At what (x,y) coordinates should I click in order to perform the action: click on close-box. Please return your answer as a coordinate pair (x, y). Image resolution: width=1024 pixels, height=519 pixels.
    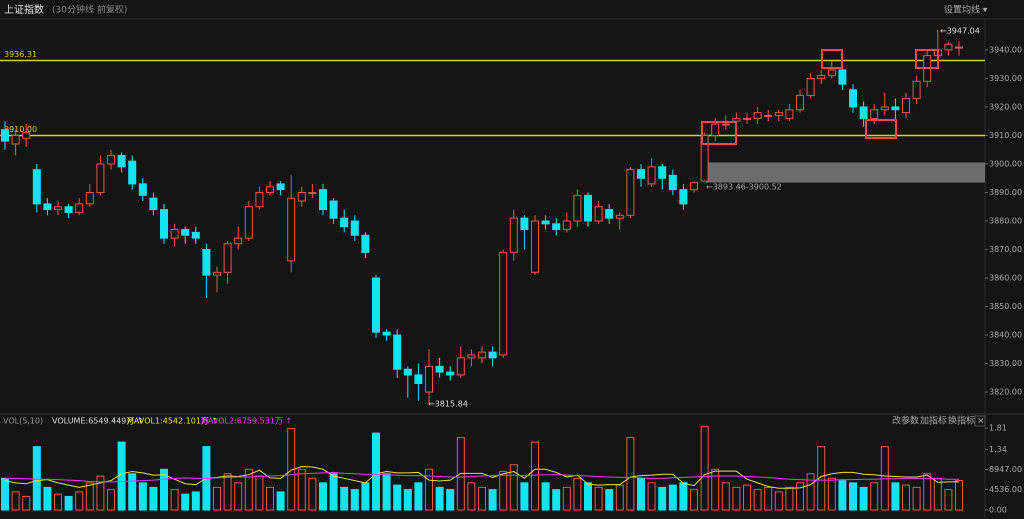
    Looking at the image, I should click on (980, 421).